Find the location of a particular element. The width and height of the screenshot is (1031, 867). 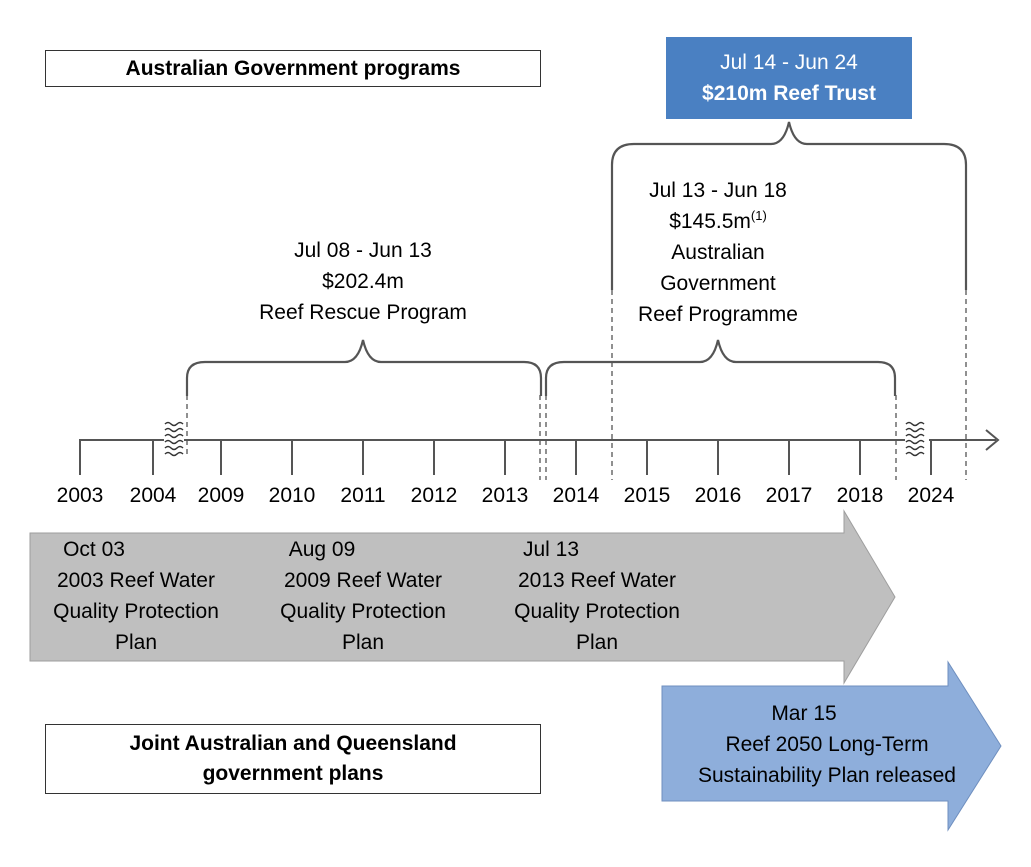

year-label: 2011 is located at coordinates (363, 495).